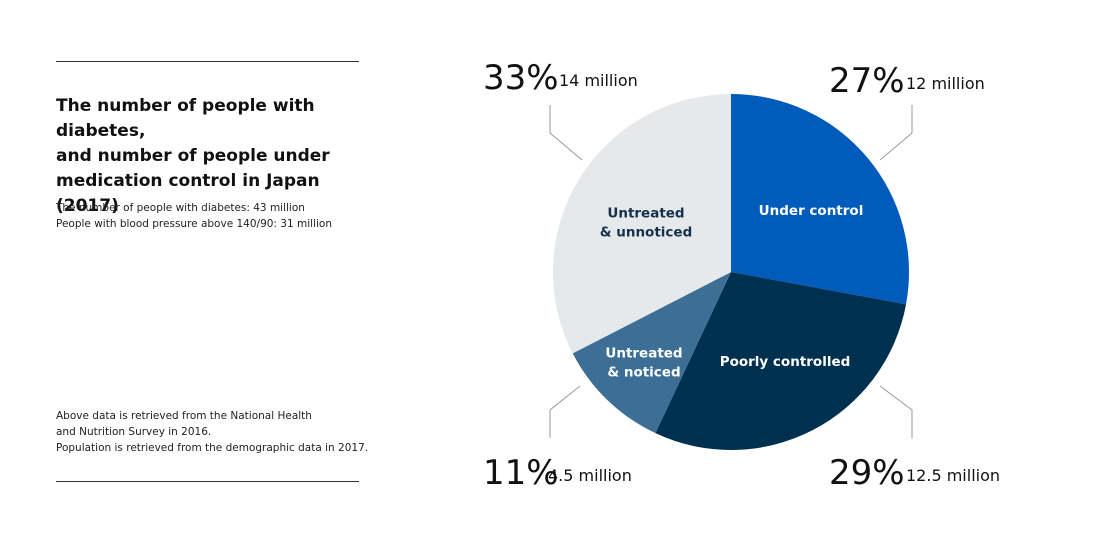 The width and height of the screenshot is (1100, 548). I want to click on source-line: and Nutrition Survey in 2016., so click(134, 432).